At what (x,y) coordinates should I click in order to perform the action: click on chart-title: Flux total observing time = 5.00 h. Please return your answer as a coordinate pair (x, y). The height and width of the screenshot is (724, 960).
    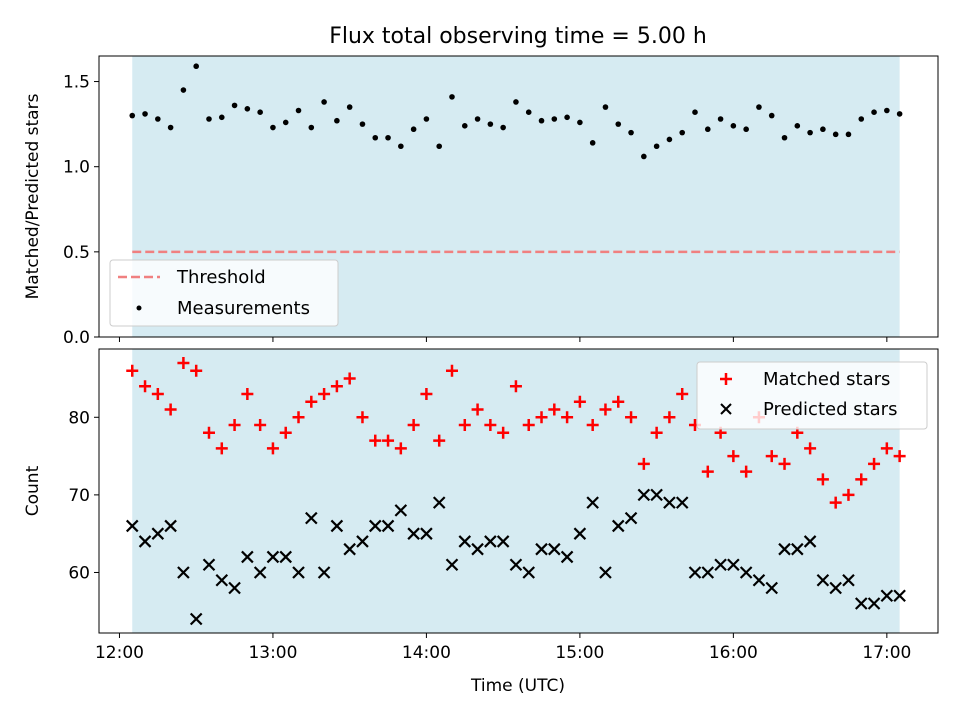
    Looking at the image, I should click on (518, 36).